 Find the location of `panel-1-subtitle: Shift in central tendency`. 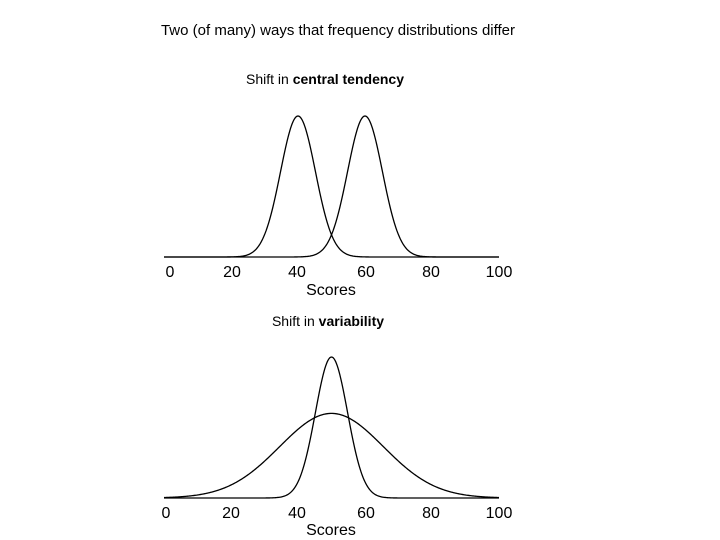

panel-1-subtitle: Shift in central tendency is located at coordinates (325, 79).